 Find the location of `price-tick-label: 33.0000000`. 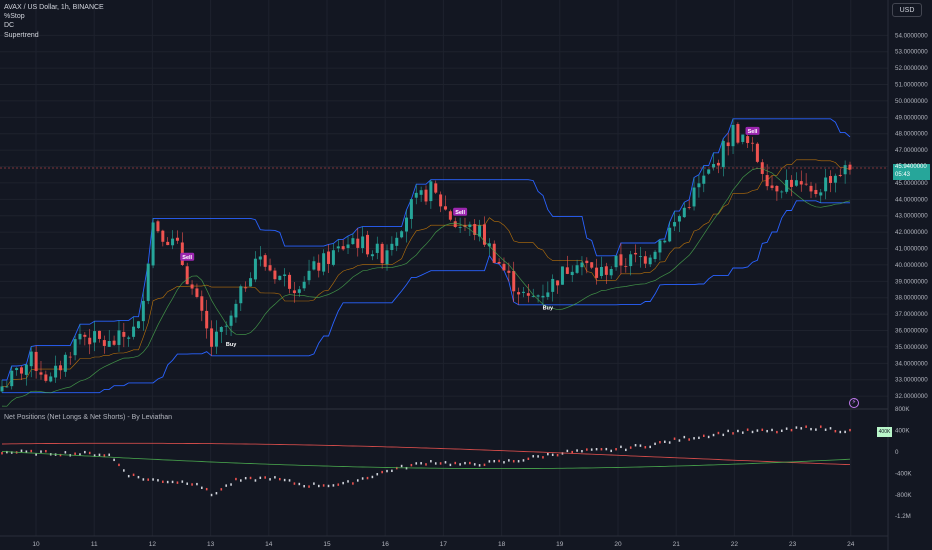

price-tick-label: 33.0000000 is located at coordinates (911, 380).